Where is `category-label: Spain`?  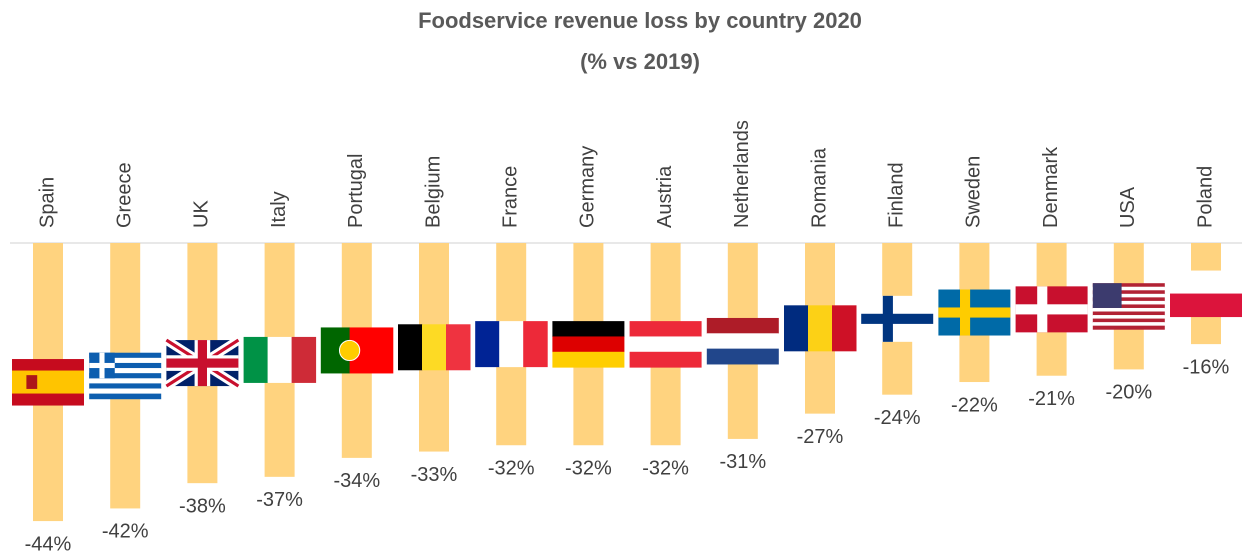 category-label: Spain is located at coordinates (47, 202).